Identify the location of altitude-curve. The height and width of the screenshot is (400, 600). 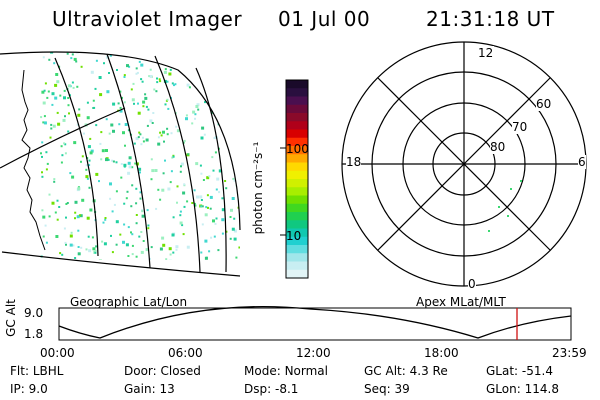
(315, 322).